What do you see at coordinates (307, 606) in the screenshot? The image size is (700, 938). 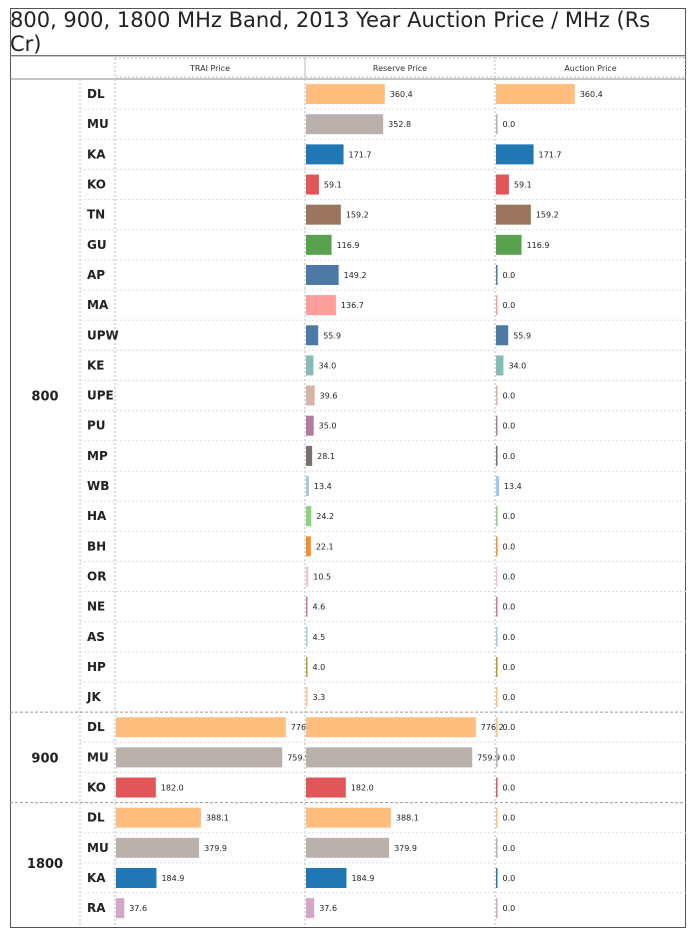 I see `bar-800-NE-reserve` at bounding box center [307, 606].